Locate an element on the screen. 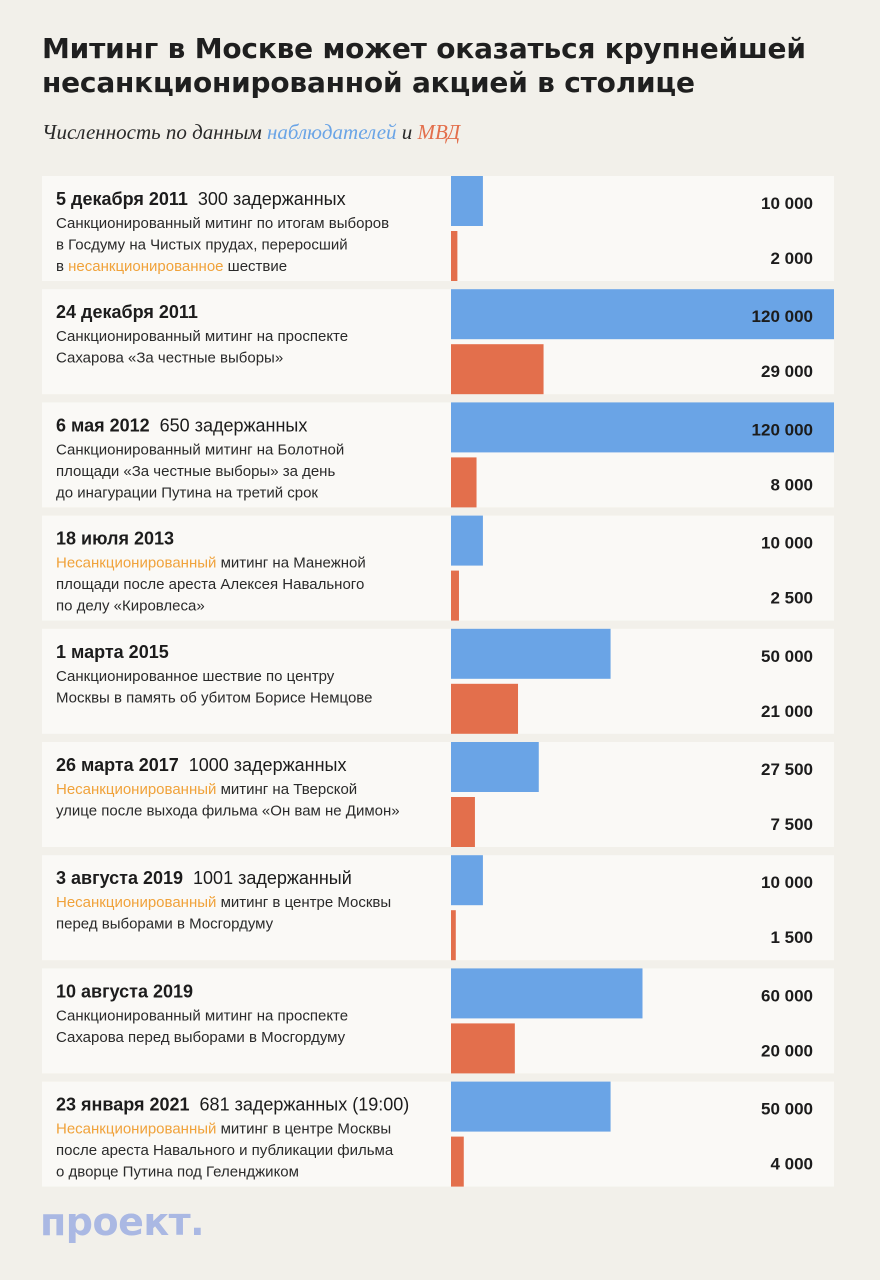 Image resolution: width=880 pixels, height=1280 pixels. unsanctioned-highlight: несанкционированное is located at coordinates (145, 266).